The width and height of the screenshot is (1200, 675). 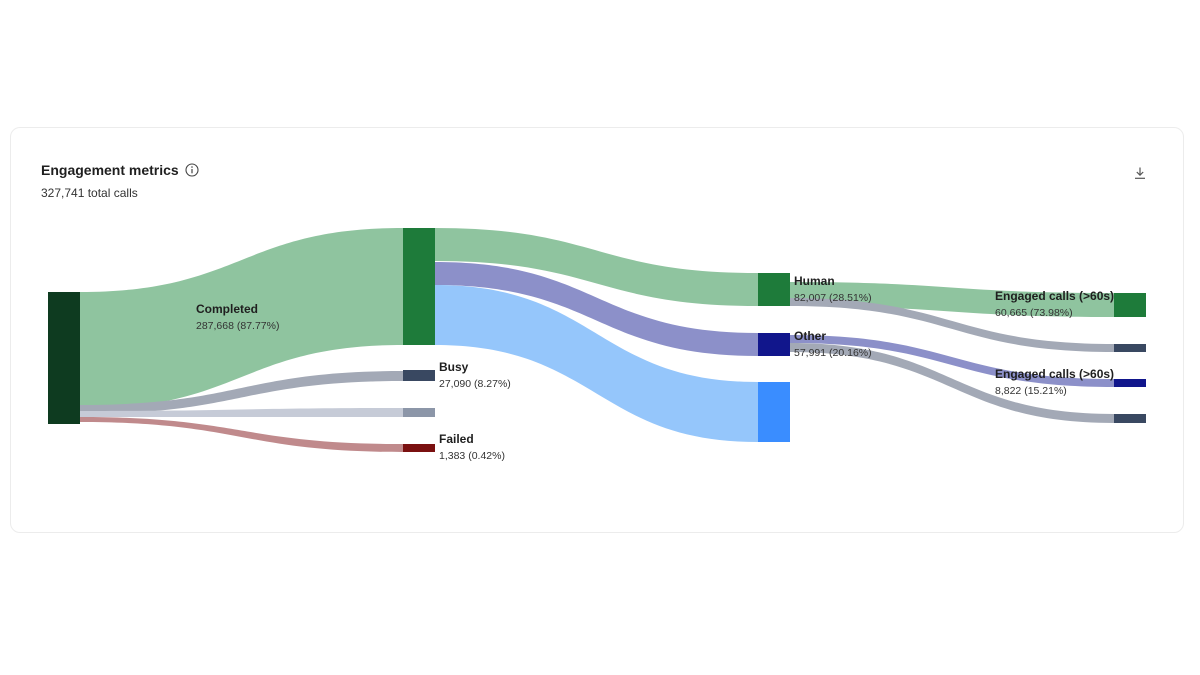 I want to click on label-other-name: Other, so click(x=810, y=336).